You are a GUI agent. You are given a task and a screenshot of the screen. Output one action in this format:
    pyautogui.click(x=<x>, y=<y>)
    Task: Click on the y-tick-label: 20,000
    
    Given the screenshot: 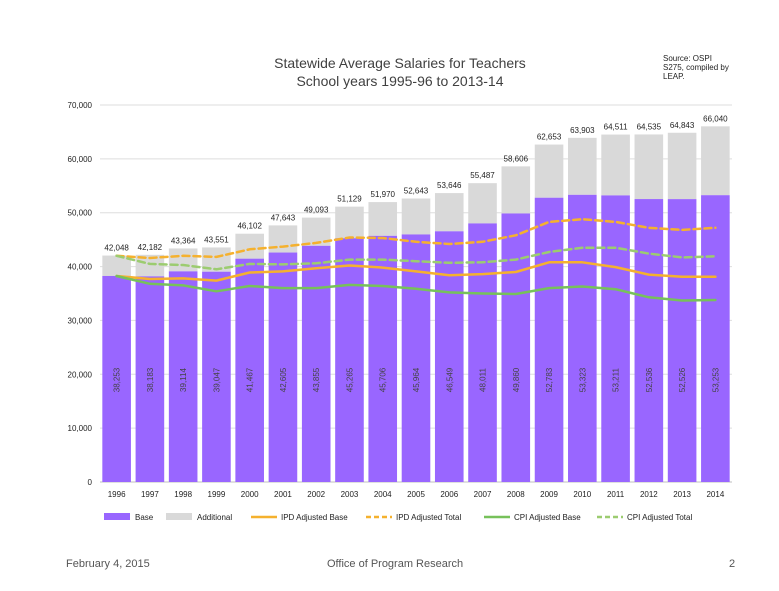 What is the action you would take?
    pyautogui.click(x=80, y=374)
    